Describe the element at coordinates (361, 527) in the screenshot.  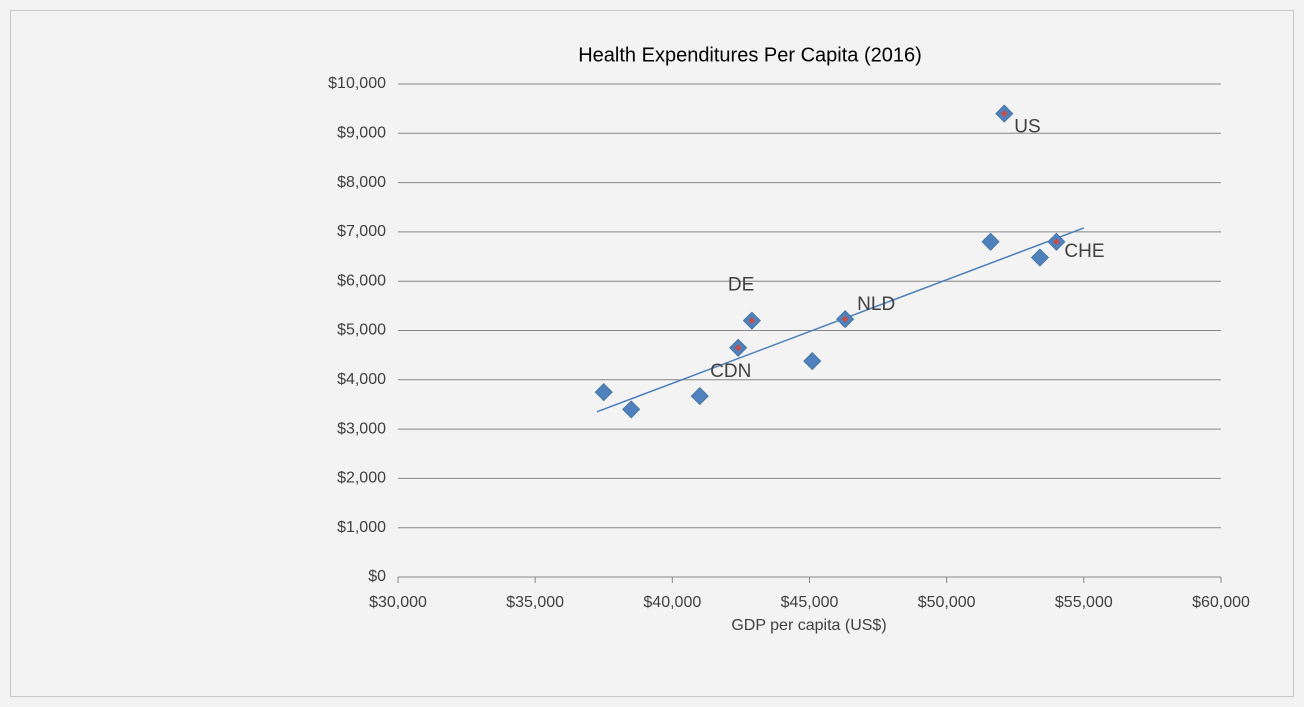
I see `y-tick-label: $1,000` at that location.